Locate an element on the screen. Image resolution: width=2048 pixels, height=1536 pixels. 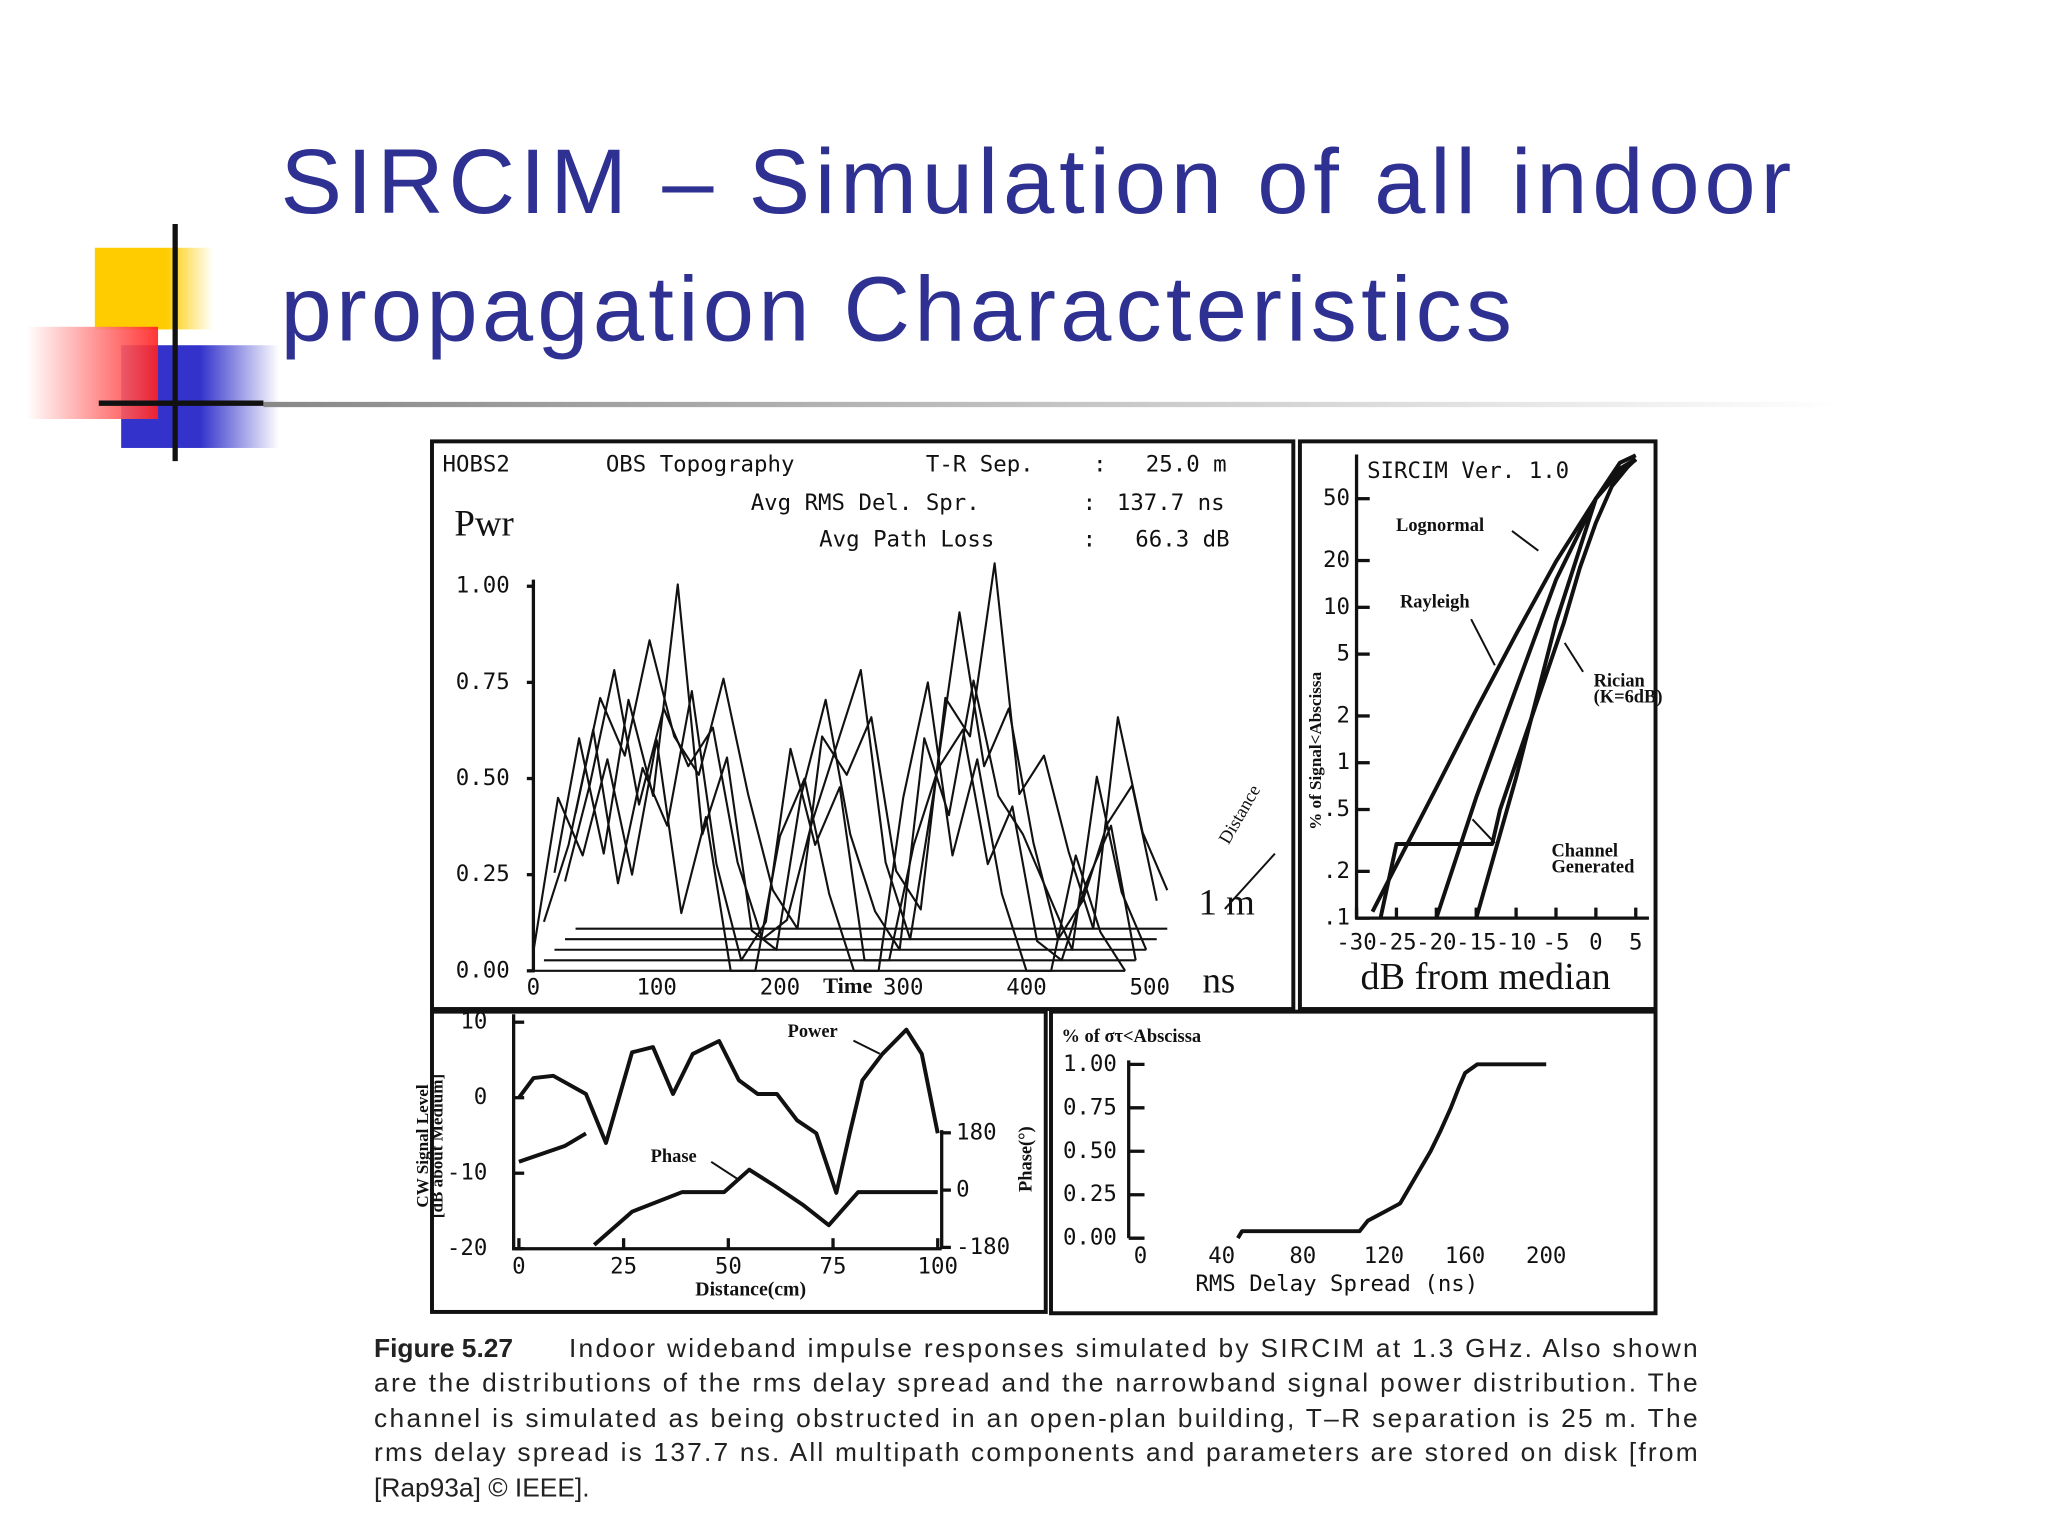
y2-tick-label: 0 is located at coordinates (962, 1190).